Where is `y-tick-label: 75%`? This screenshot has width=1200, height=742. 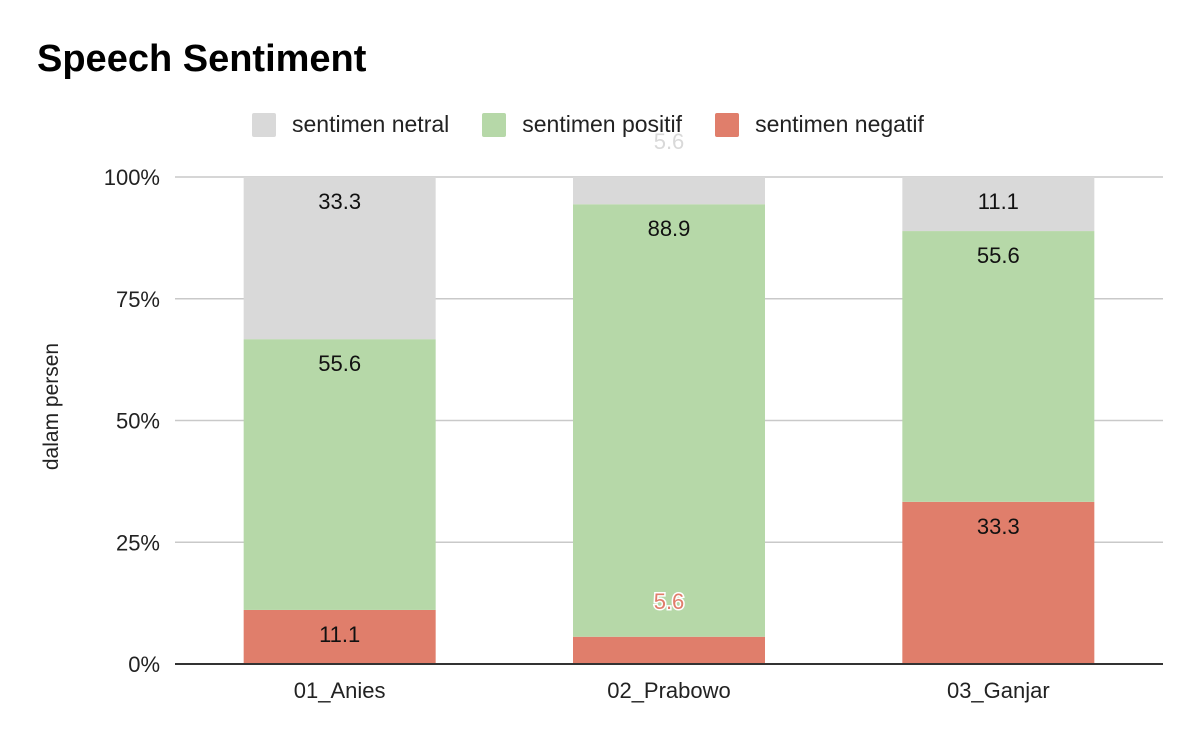
y-tick-label: 75% is located at coordinates (138, 299).